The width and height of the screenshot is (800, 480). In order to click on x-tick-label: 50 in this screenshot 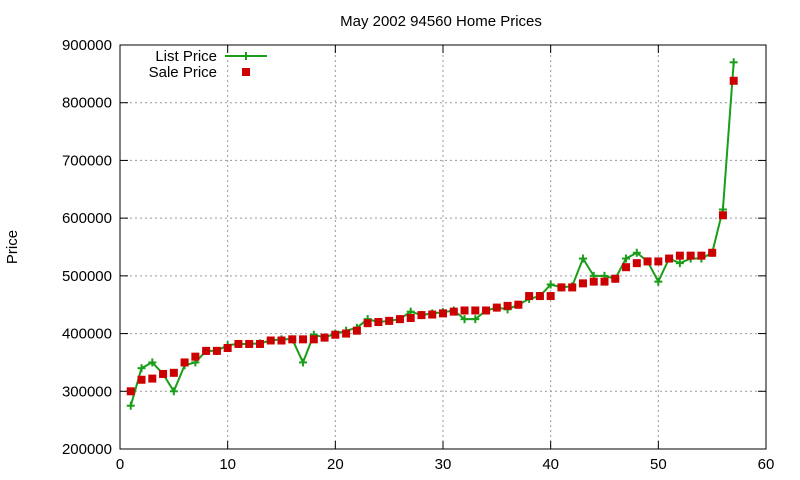, I will do `click(658, 464)`.